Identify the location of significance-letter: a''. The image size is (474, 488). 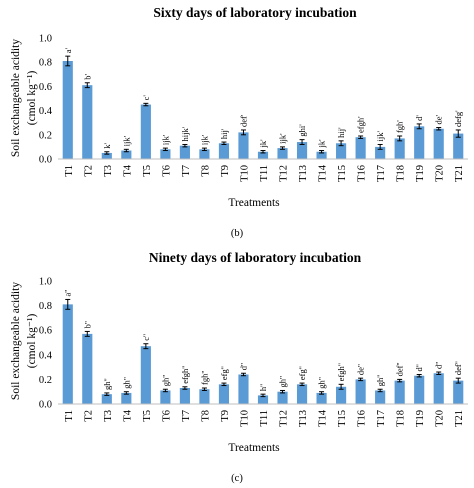
(68, 292).